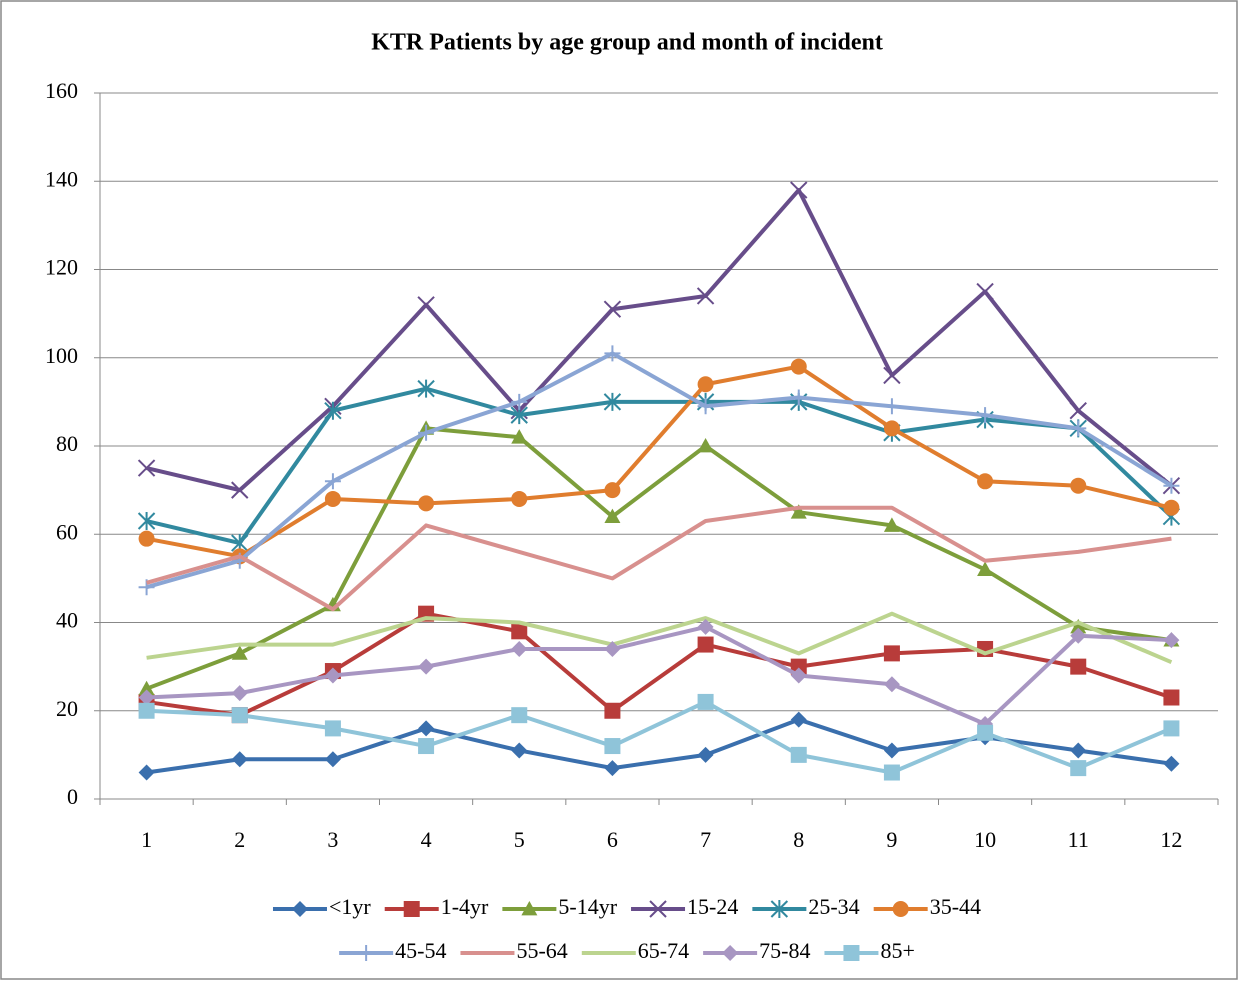 This screenshot has width=1243, height=983. Describe the element at coordinates (833, 906) in the screenshot. I see `legend-label: 25-34` at that location.